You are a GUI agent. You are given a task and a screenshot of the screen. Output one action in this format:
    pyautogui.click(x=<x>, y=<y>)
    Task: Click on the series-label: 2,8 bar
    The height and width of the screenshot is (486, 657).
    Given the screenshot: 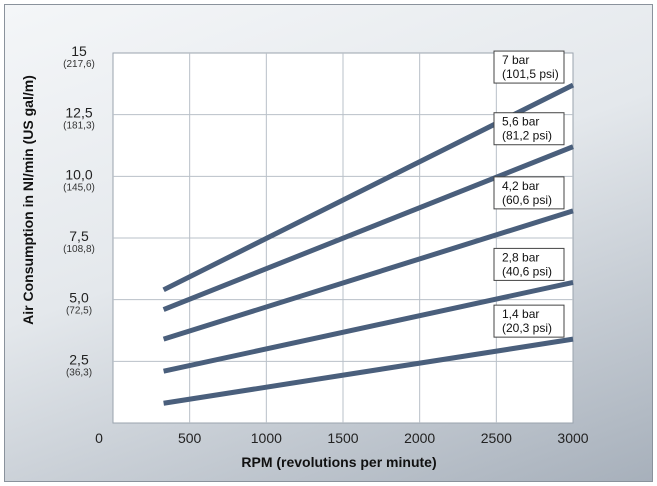 What is the action you would take?
    pyautogui.click(x=520, y=257)
    